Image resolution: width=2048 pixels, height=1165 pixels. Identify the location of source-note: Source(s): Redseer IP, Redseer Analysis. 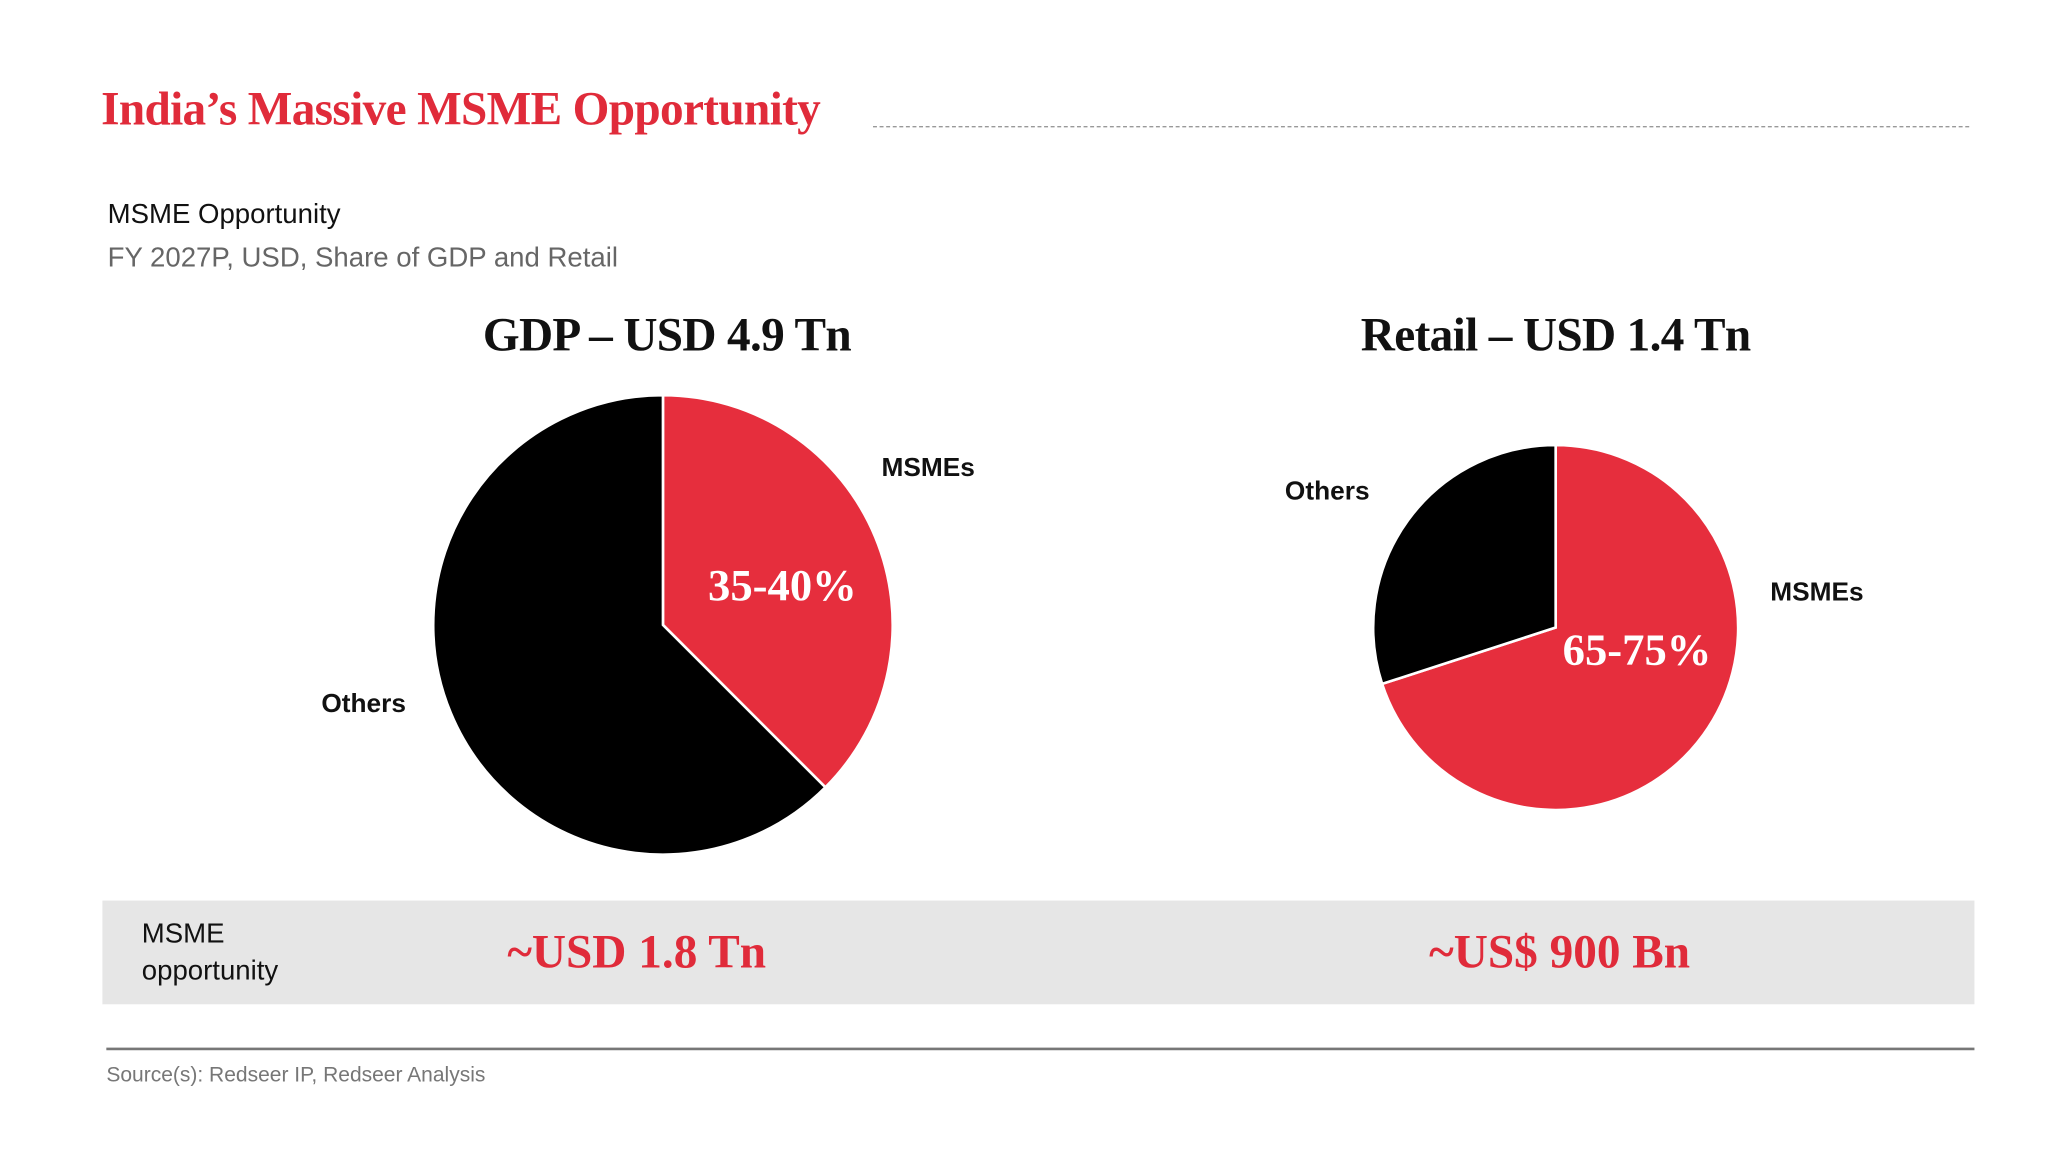
(296, 1075).